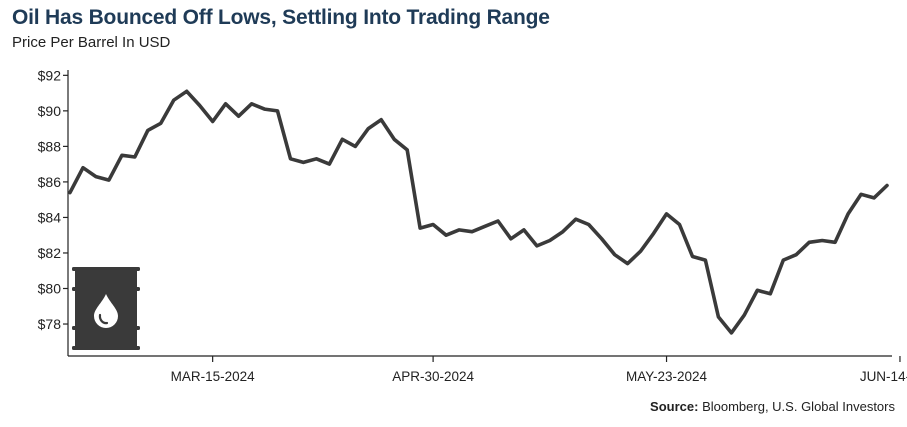  Describe the element at coordinates (103, 319) in the screenshot. I see `oil-drop-highlight` at that location.